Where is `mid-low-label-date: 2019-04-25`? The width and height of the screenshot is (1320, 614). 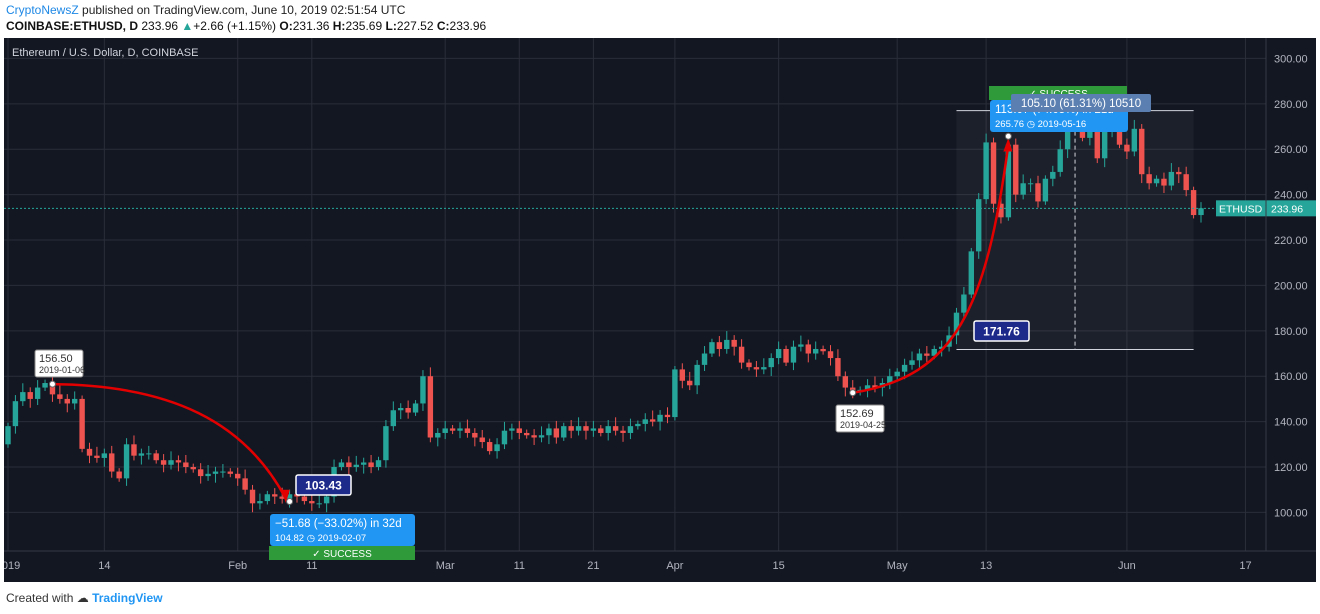
mid-low-label-date: 2019-04-25 is located at coordinates (863, 425).